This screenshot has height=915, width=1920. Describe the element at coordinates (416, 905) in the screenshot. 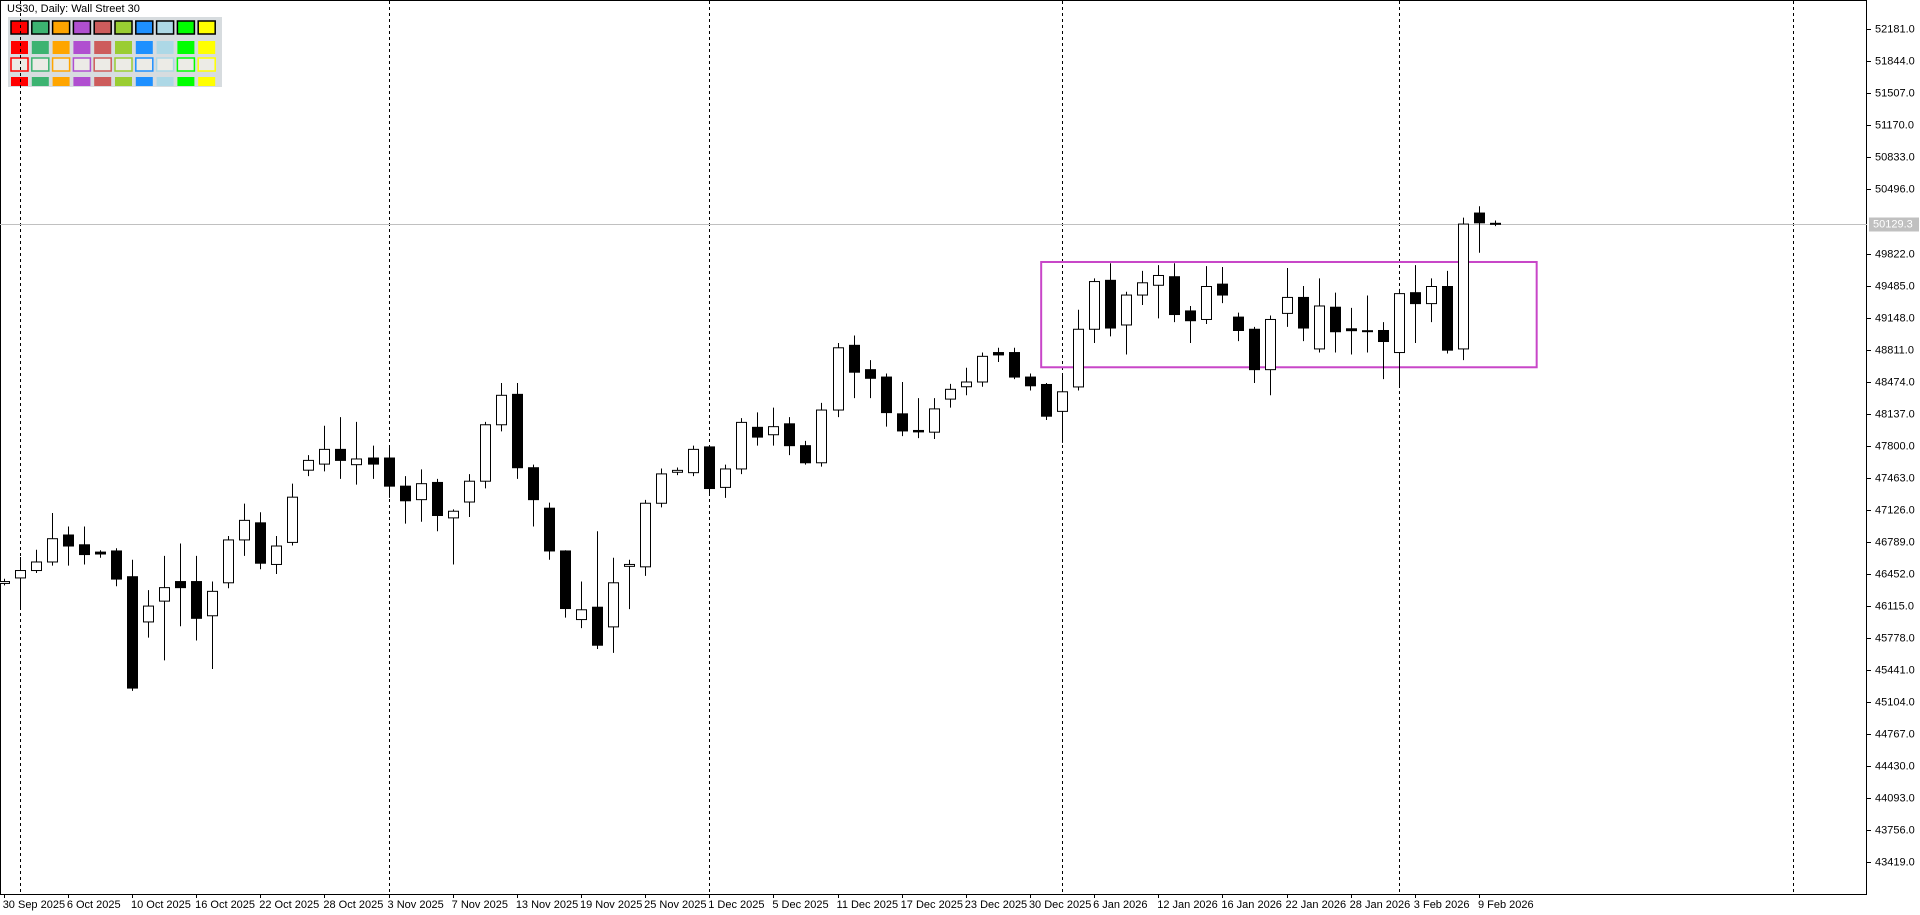

I see `x-tick-label: 3 Nov 2025` at that location.